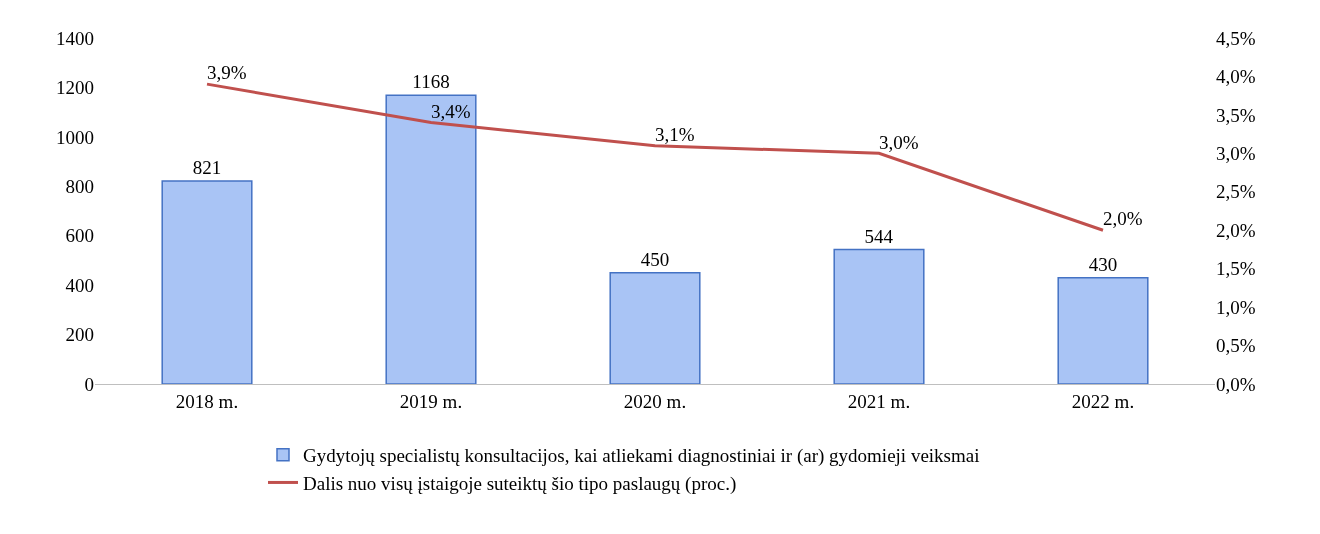  What do you see at coordinates (75, 38) in the screenshot?
I see `y-tick-label: 1400` at bounding box center [75, 38].